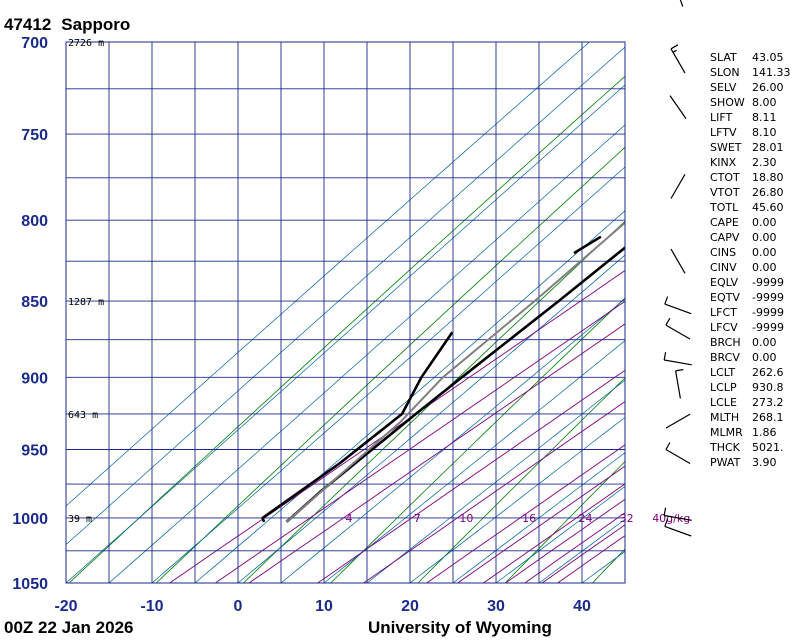  What do you see at coordinates (30, 314) in the screenshot?
I see `pressure-axis: 700 750 800 850 900 950 1000 1050` at bounding box center [30, 314].